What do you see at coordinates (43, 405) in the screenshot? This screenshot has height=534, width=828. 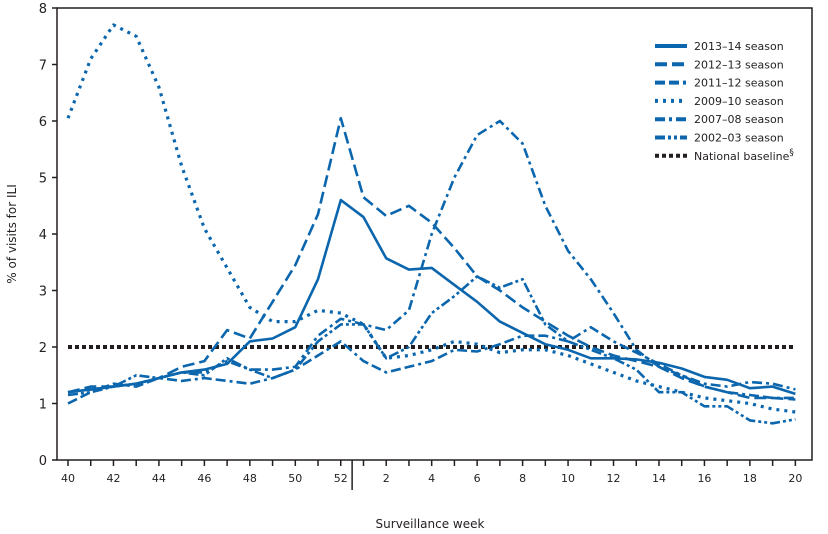 I see `y-tick-label: 1` at bounding box center [43, 405].